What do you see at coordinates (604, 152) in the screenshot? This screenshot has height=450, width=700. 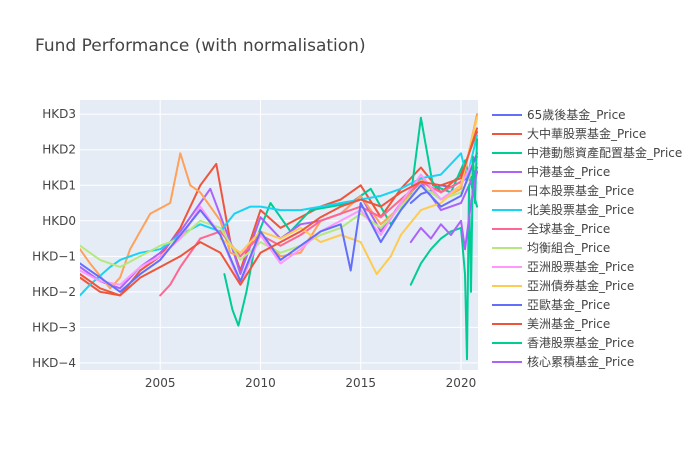 I see `legend-label: 中港動態資產配置基金_Price` at bounding box center [604, 152].